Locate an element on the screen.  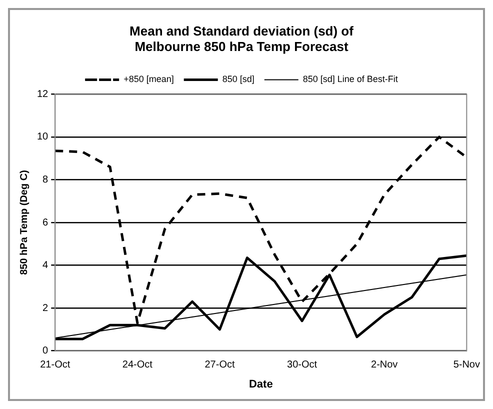
x-tick-label: 30-Oct is located at coordinates (302, 365).